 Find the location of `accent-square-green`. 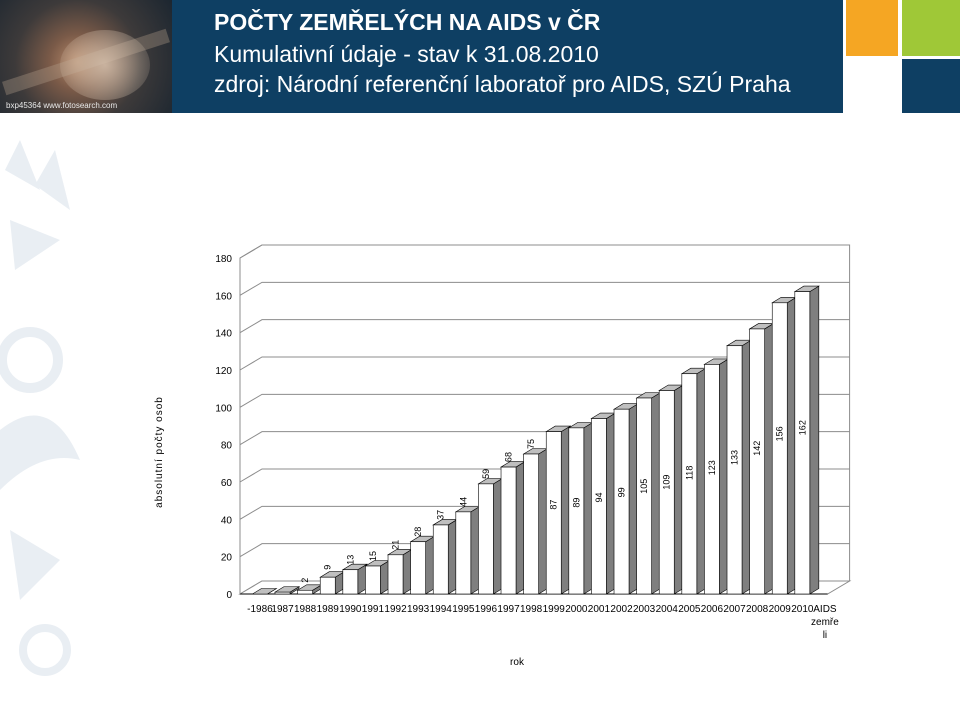

accent-square-green is located at coordinates (931, 28).